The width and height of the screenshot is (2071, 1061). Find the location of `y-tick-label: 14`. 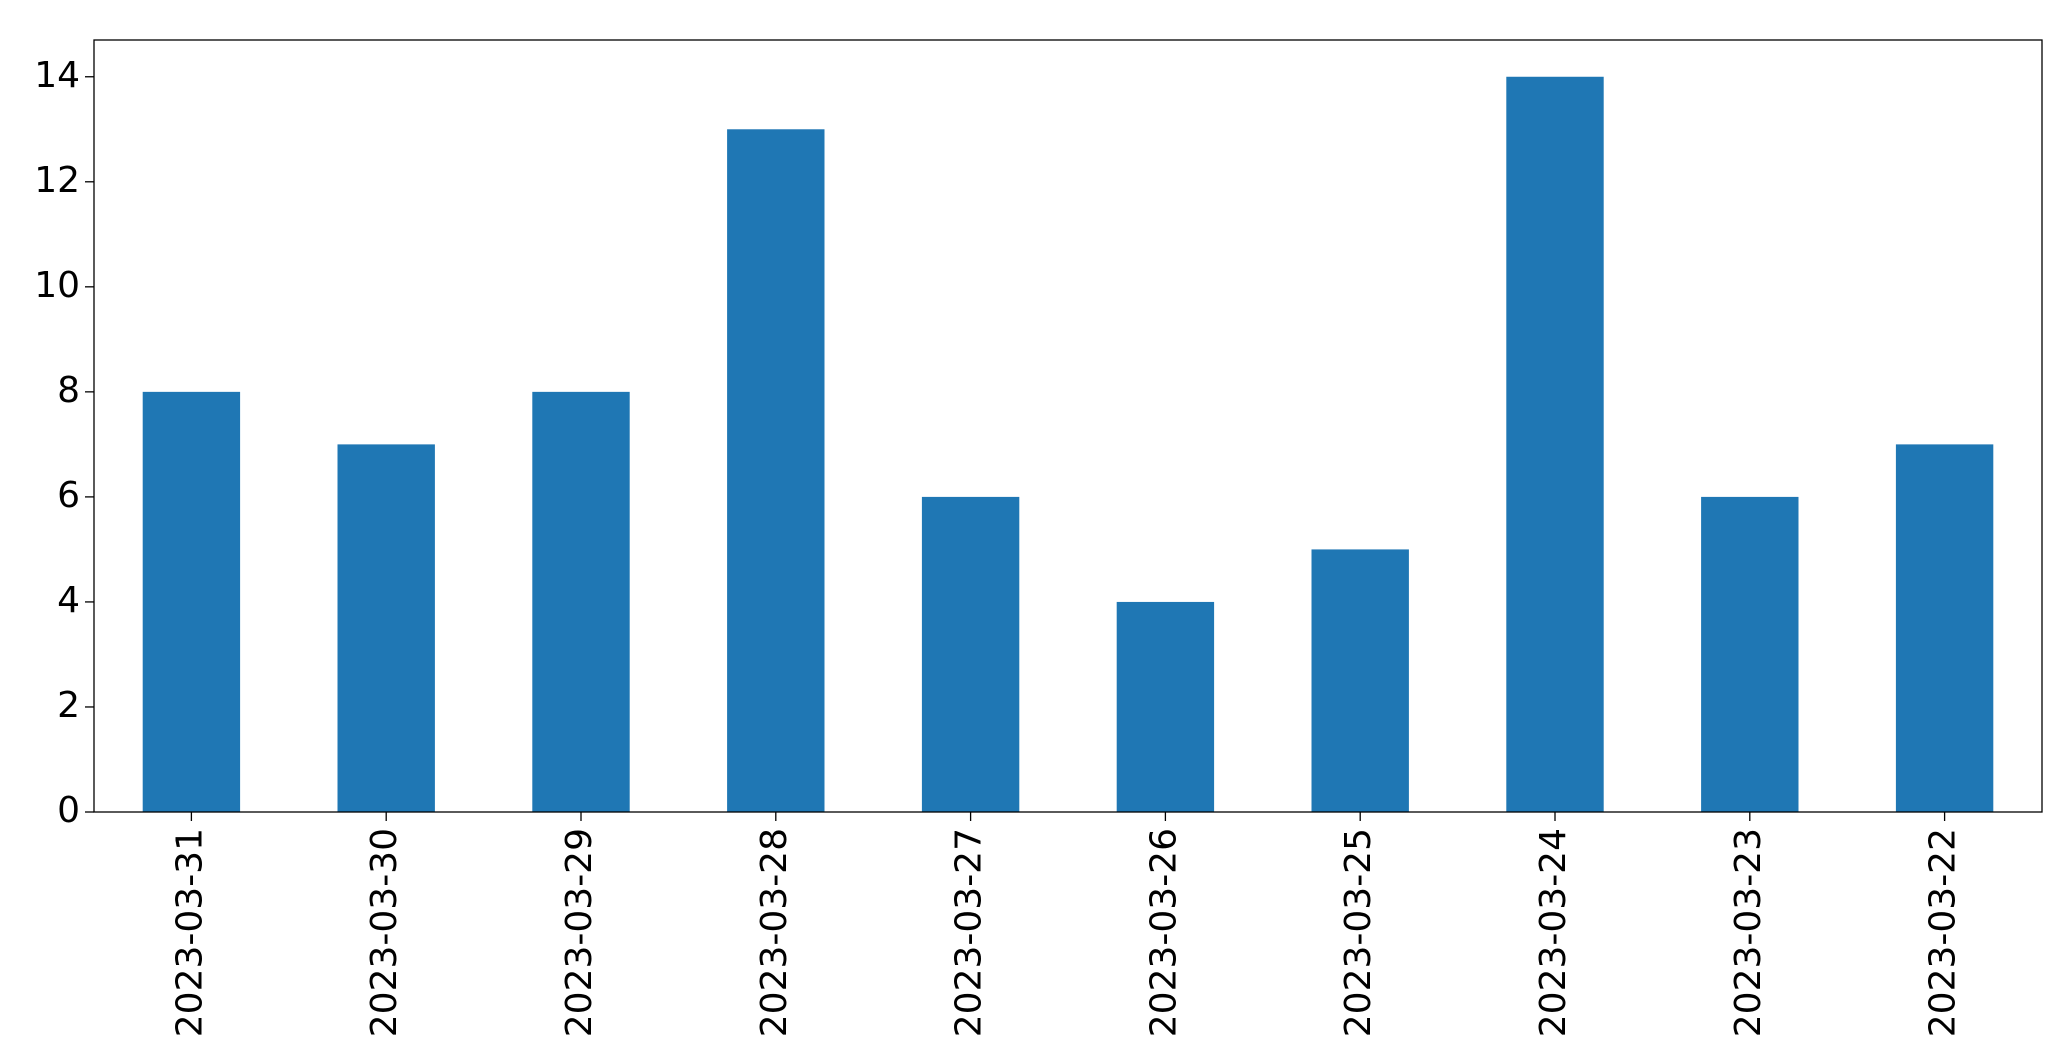

y-tick-label: 14 is located at coordinates (57, 75).